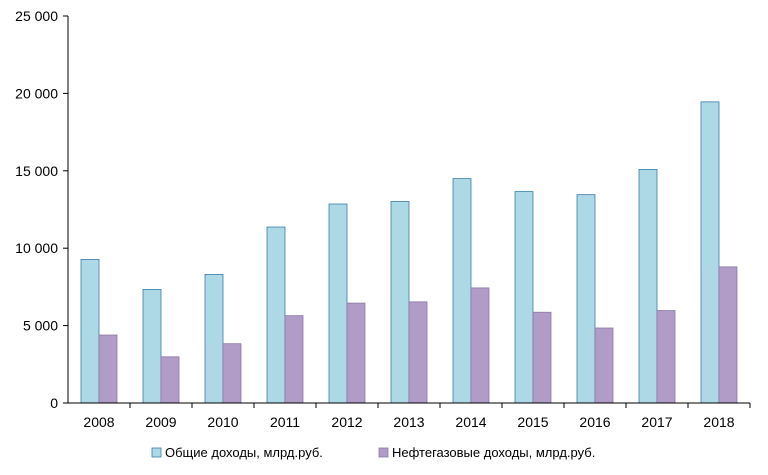 The height and width of the screenshot is (475, 768). I want to click on y-tick-label: 5 000, so click(40, 326).